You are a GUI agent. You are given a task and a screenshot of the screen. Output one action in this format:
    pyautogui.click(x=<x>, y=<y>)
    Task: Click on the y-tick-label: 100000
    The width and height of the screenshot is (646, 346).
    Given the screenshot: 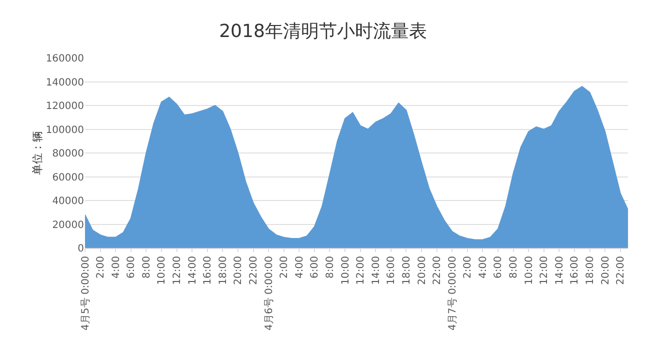 What is the action you would take?
    pyautogui.click(x=65, y=130)
    